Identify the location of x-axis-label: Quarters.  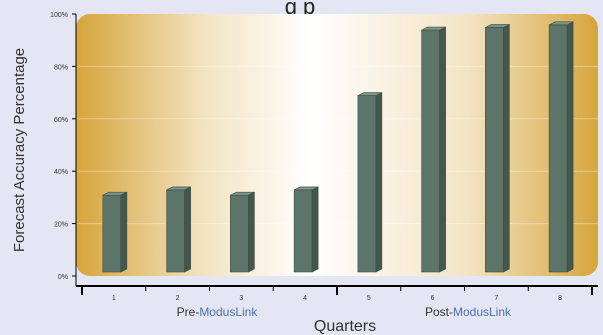
(345, 326).